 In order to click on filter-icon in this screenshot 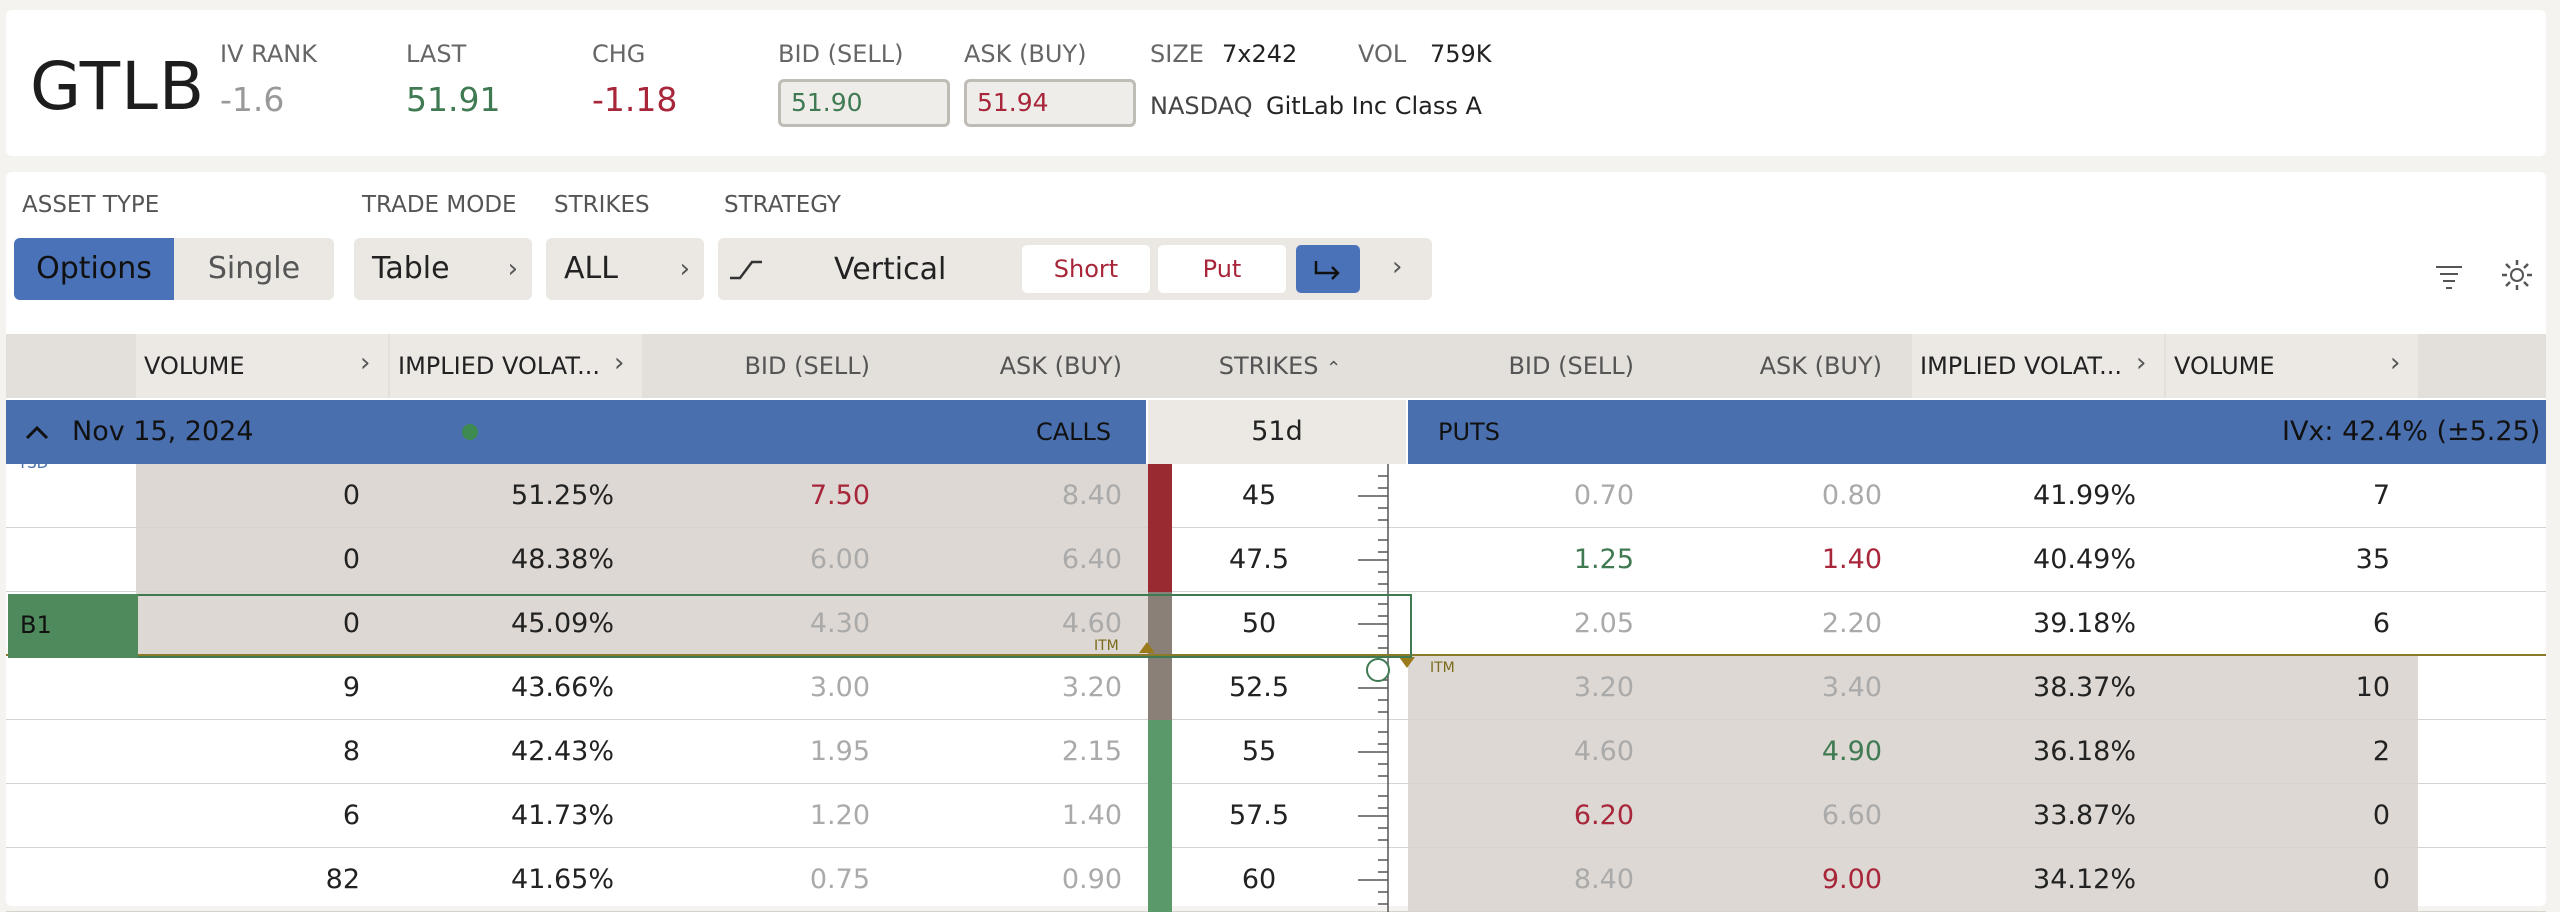, I will do `click(2449, 277)`.